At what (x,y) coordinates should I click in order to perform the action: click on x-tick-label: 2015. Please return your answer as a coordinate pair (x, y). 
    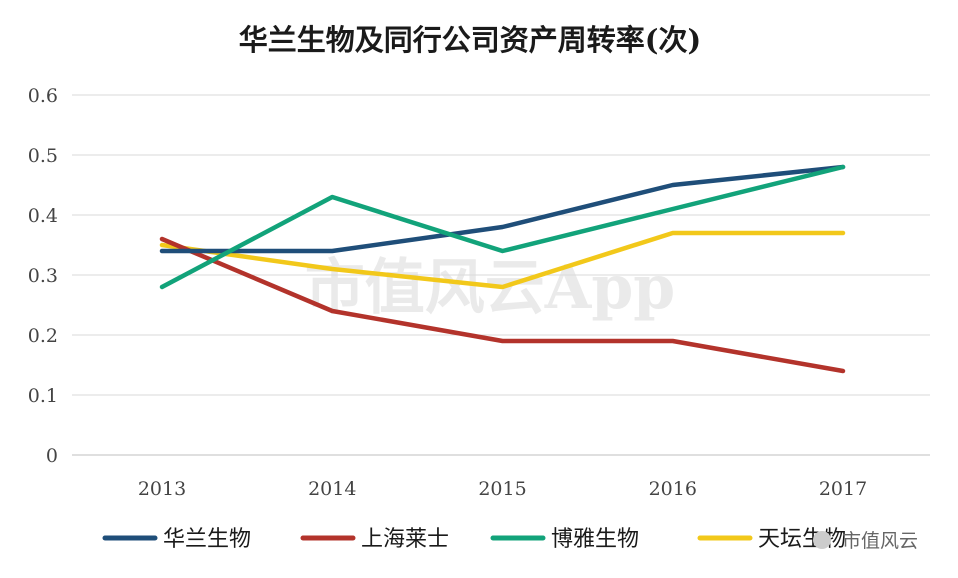
    Looking at the image, I should click on (502, 489).